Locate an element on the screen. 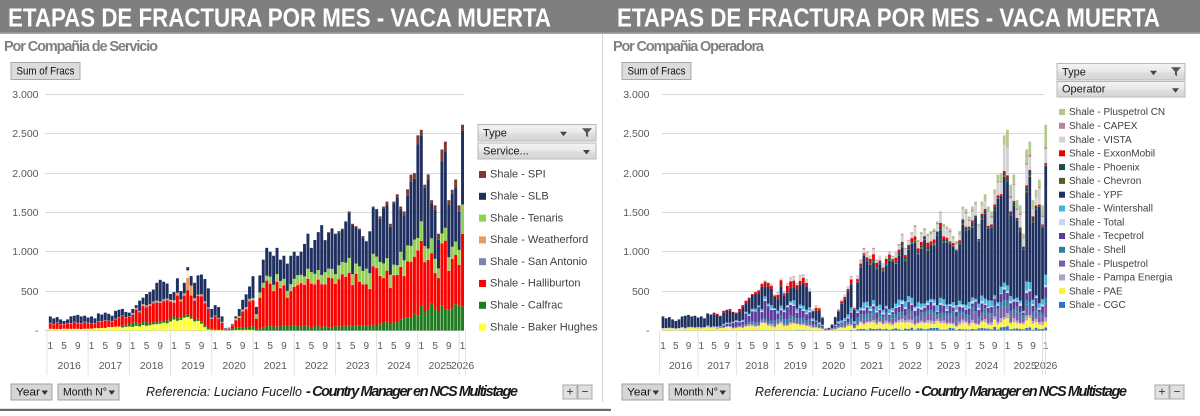  svg-text: Por Compañia de Servicio is located at coordinates (81, 47).